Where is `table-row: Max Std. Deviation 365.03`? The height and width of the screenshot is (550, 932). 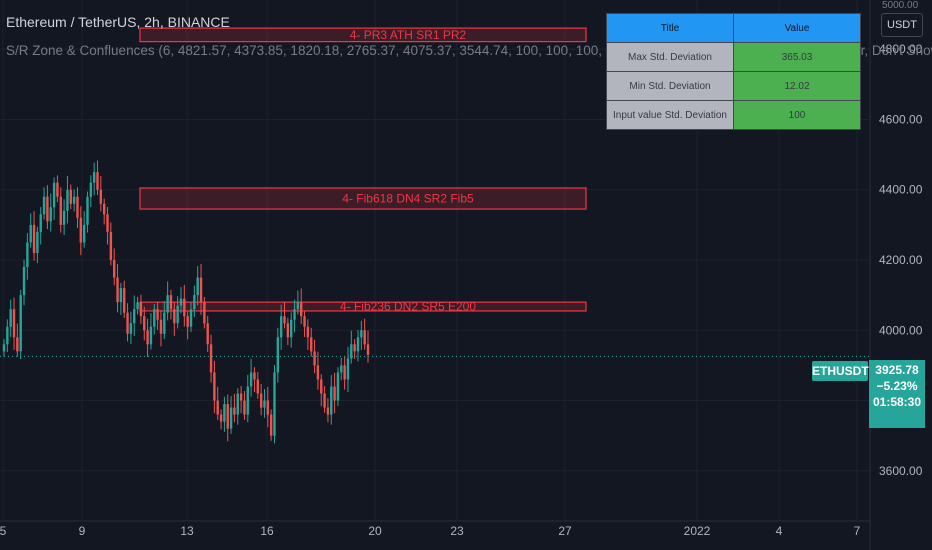
table-row: Max Std. Deviation 365.03 is located at coordinates (733, 57).